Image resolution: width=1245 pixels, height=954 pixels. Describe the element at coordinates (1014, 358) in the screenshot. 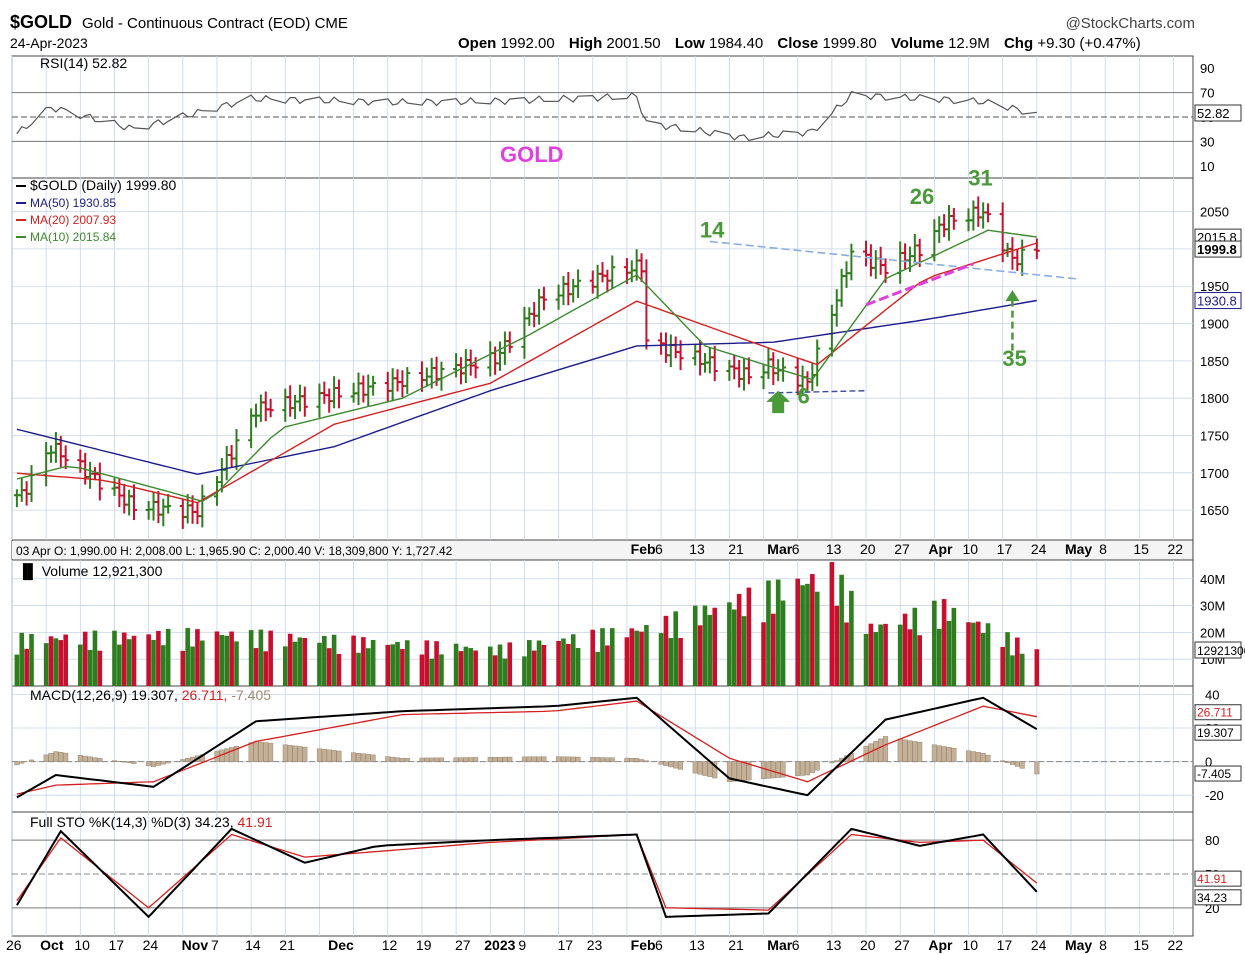

I see `cycle-annotation: 35` at that location.